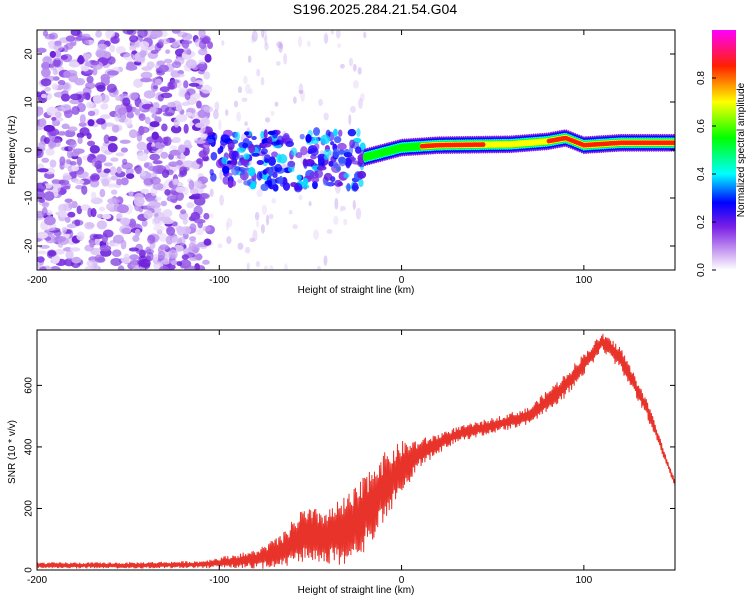  I want to click on heatmap-x-tick-label: 100, so click(584, 280).